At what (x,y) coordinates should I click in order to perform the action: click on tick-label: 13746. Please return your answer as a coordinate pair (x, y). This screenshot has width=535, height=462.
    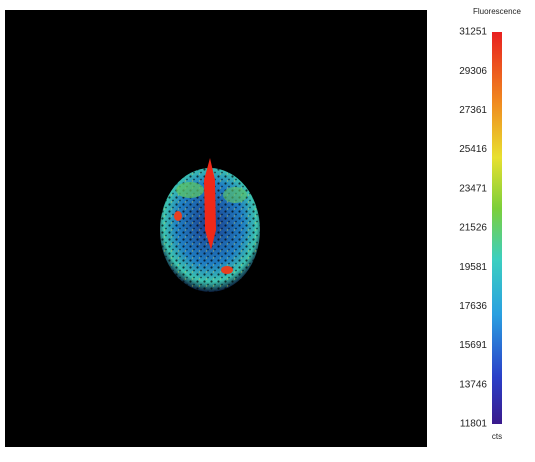
    Looking at the image, I should click on (473, 384).